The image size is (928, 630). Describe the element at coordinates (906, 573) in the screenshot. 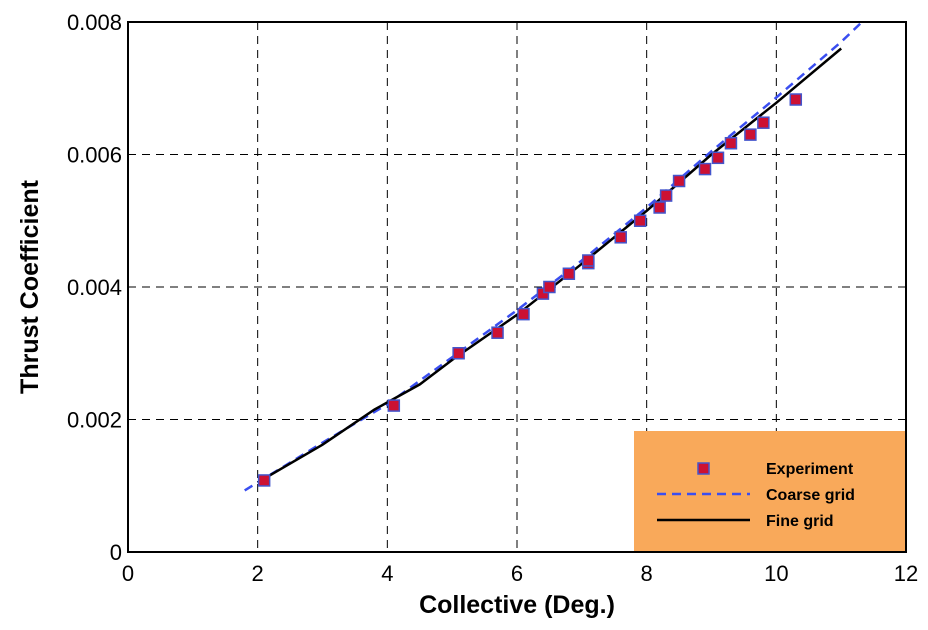

I see `x-tick-label: 12` at that location.